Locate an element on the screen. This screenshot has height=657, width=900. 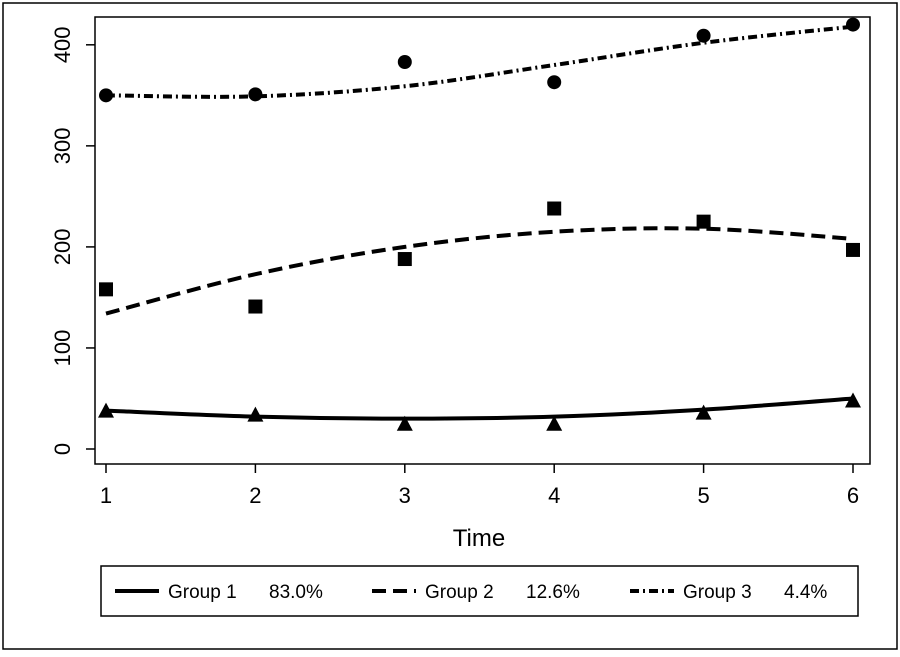
y-tick-label-0: 0 is located at coordinates (62, 449).